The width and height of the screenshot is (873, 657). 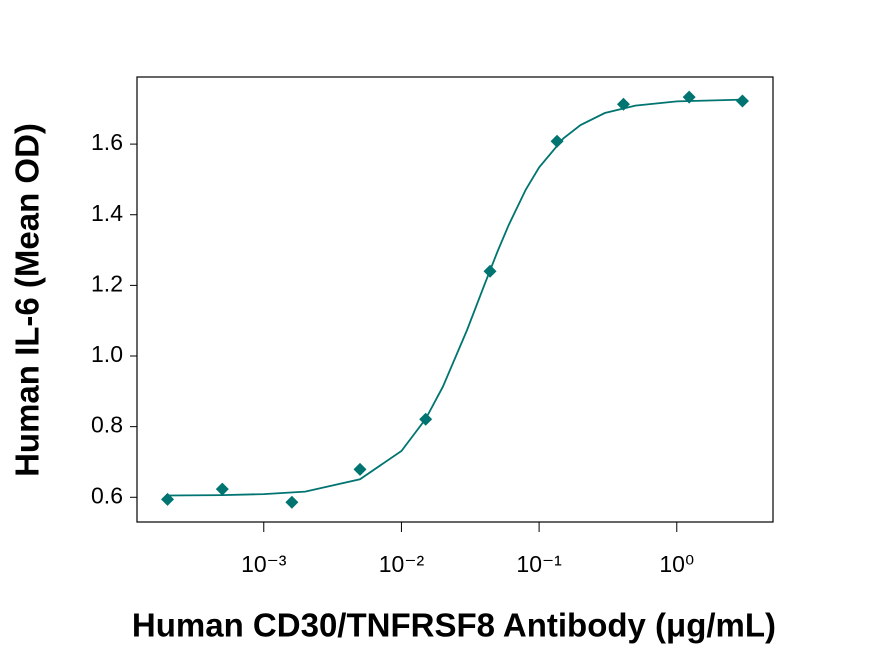 I want to click on x-tick-label: 10⁰, so click(x=676, y=564).